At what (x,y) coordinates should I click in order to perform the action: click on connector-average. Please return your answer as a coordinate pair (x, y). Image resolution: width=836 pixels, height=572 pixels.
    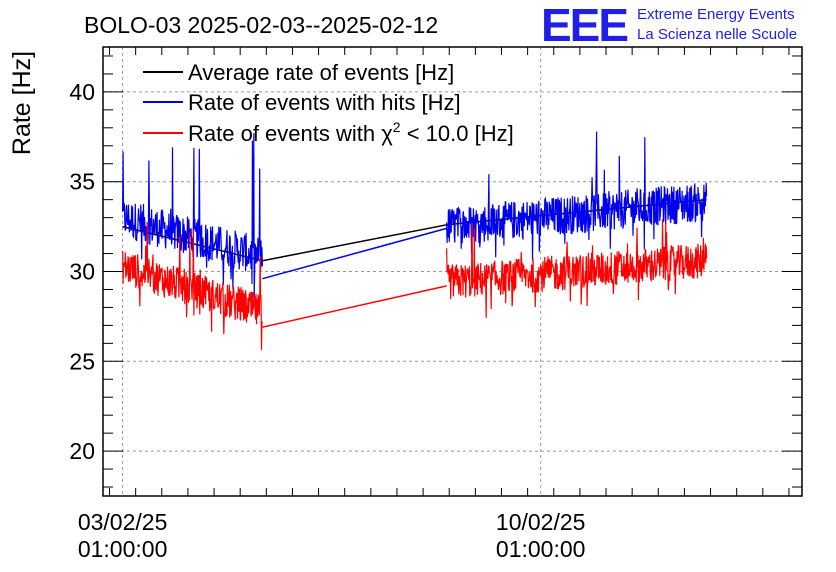
    Looking at the image, I should click on (354, 243).